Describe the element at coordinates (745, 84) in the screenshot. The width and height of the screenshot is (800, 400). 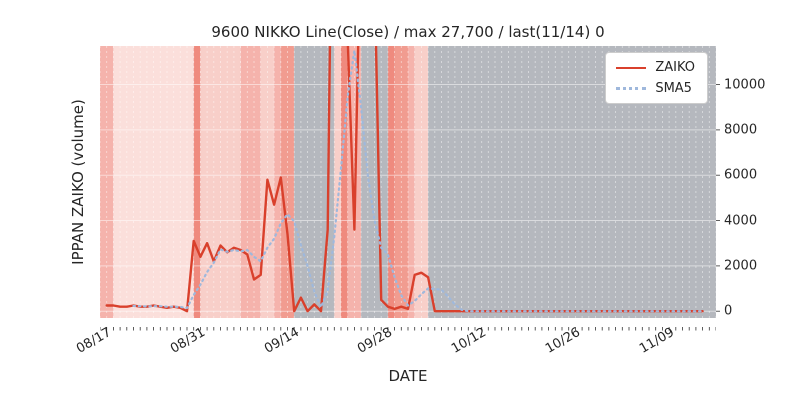
I see `y-tick-label: 10000` at that location.